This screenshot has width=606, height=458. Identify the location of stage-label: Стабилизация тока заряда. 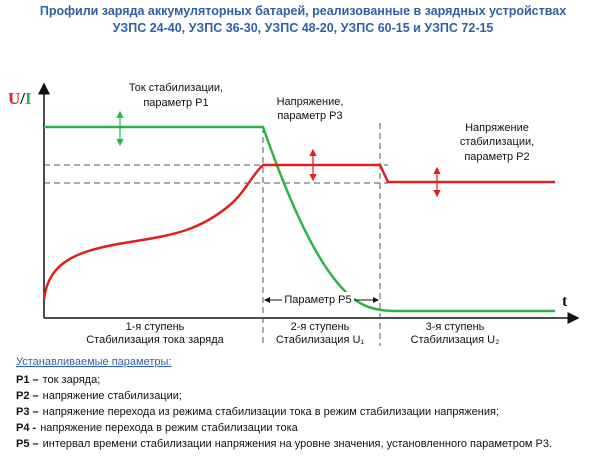
(155, 340).